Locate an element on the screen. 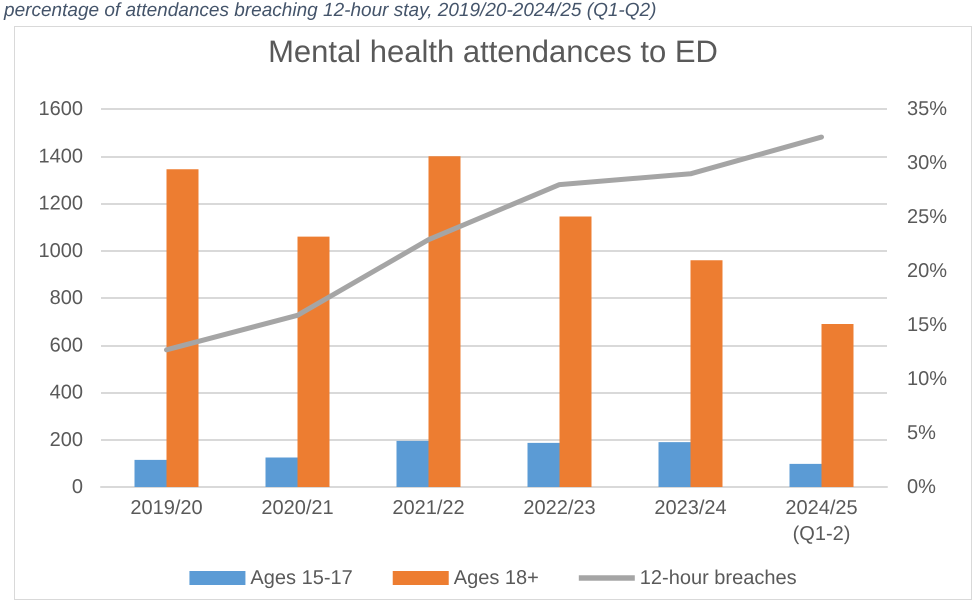 The height and width of the screenshot is (602, 974). x-tick-label: 2024/25 (Q1-2) is located at coordinates (821, 521).